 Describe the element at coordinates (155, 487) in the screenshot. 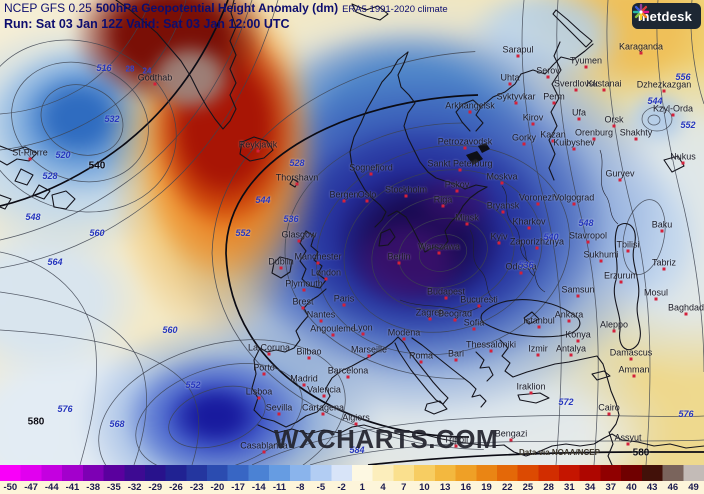

I see `colorbar-tick-label: -29` at that location.